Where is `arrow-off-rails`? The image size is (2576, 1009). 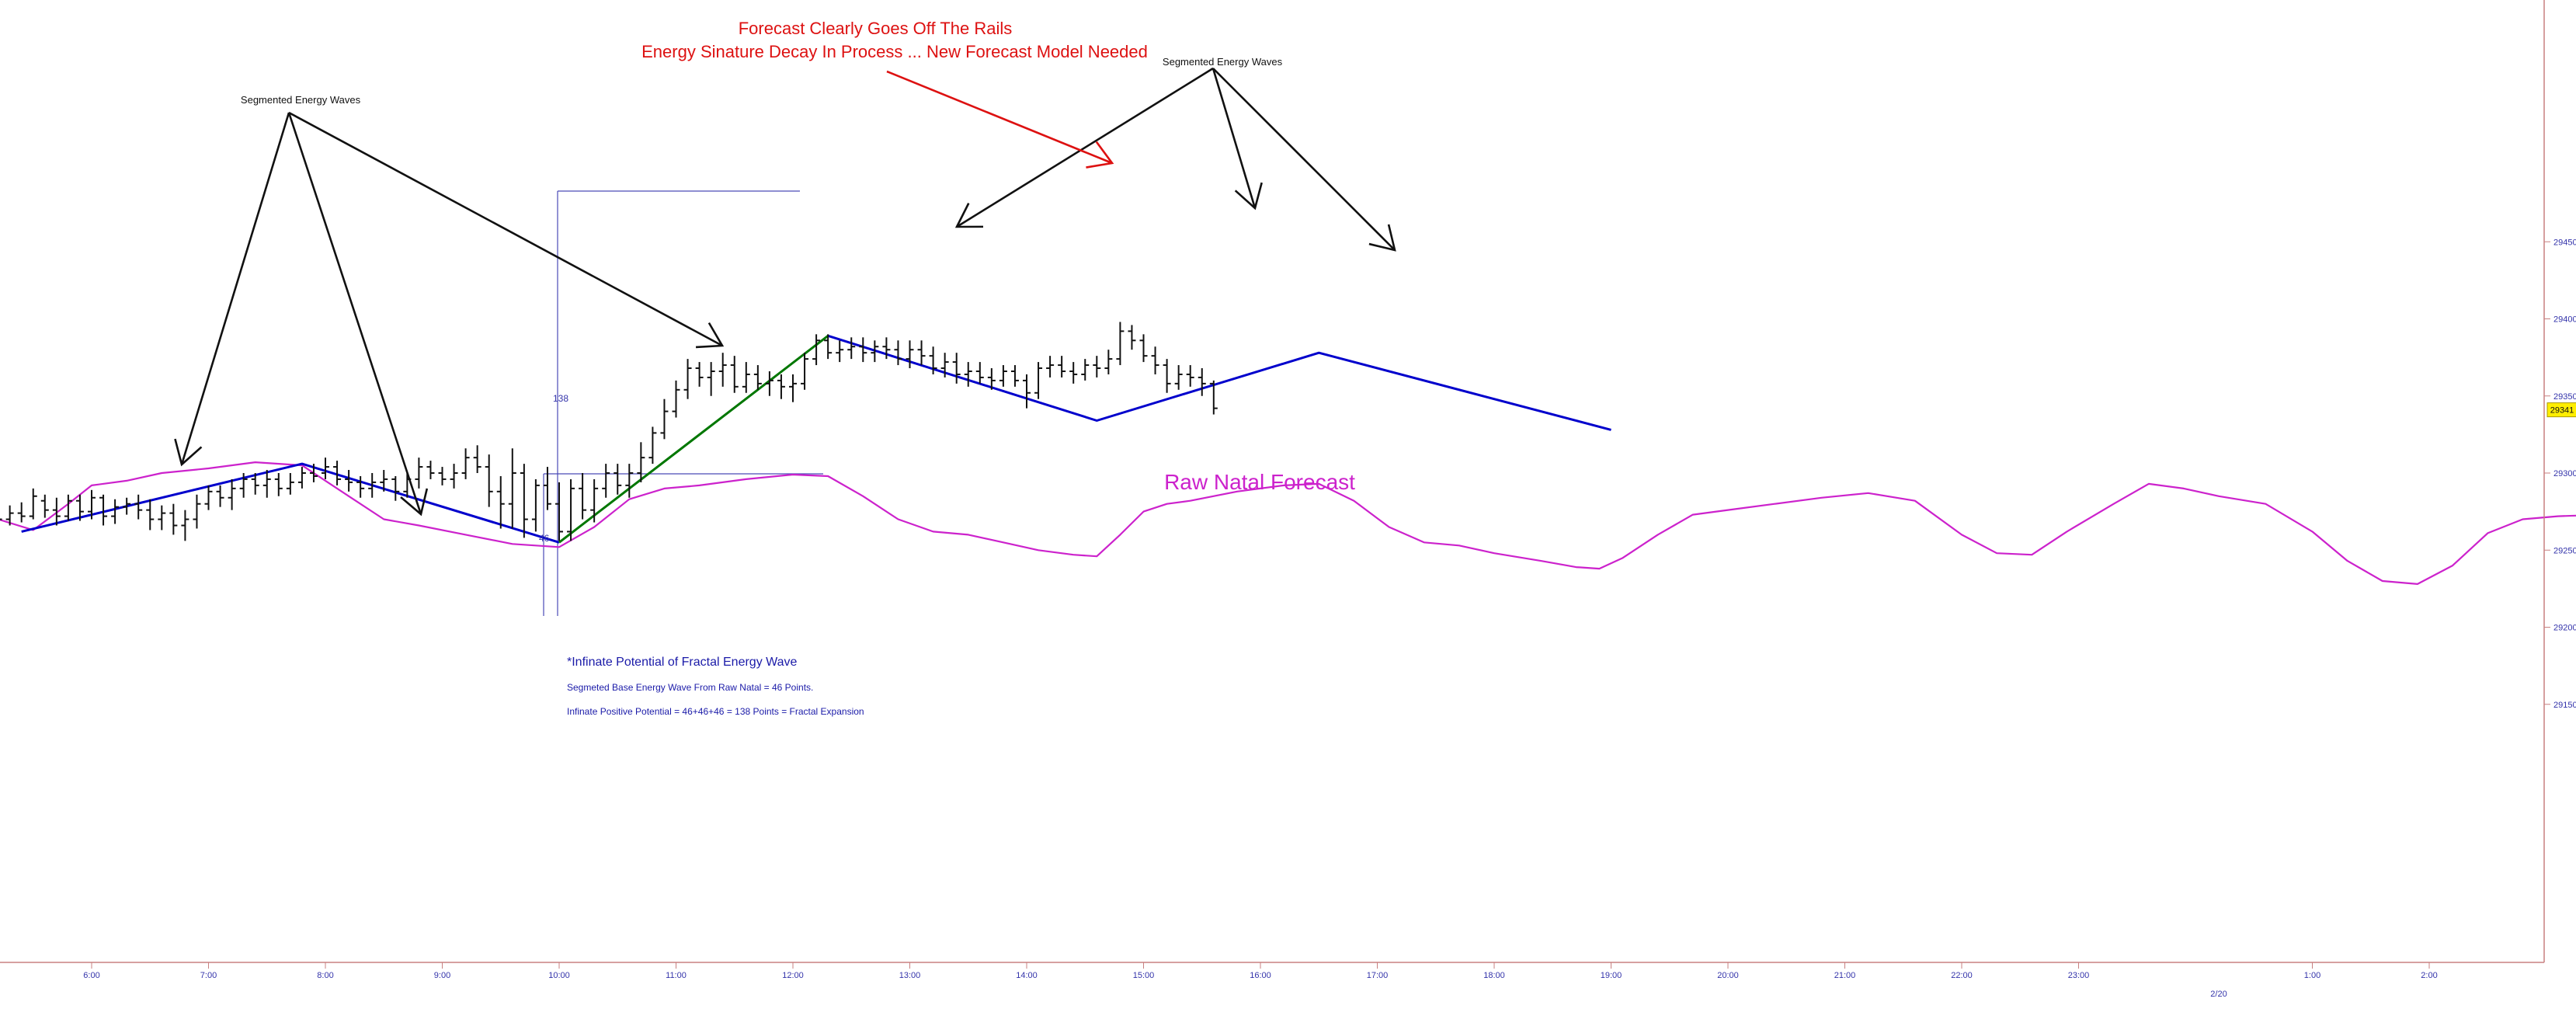
arrow-off-rails is located at coordinates (1000, 117).